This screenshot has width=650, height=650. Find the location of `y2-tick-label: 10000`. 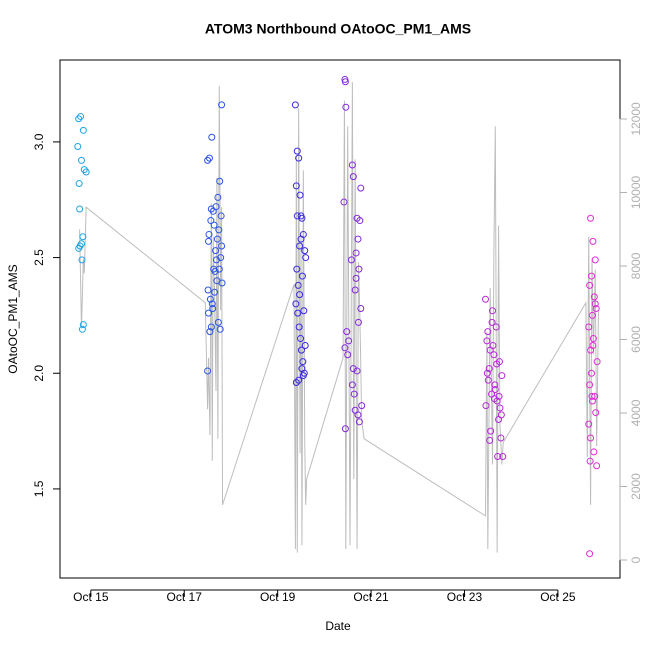

y2-tick-label: 10000 is located at coordinates (636, 192).